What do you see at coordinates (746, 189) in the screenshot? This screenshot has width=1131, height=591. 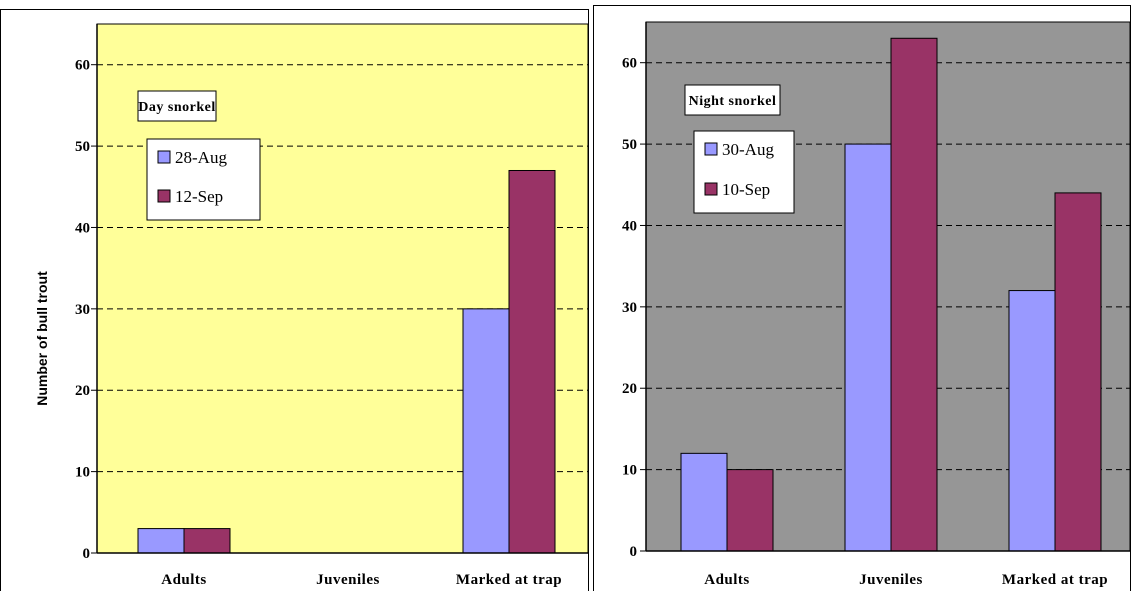 I see `legend-label: 10-Sep` at bounding box center [746, 189].